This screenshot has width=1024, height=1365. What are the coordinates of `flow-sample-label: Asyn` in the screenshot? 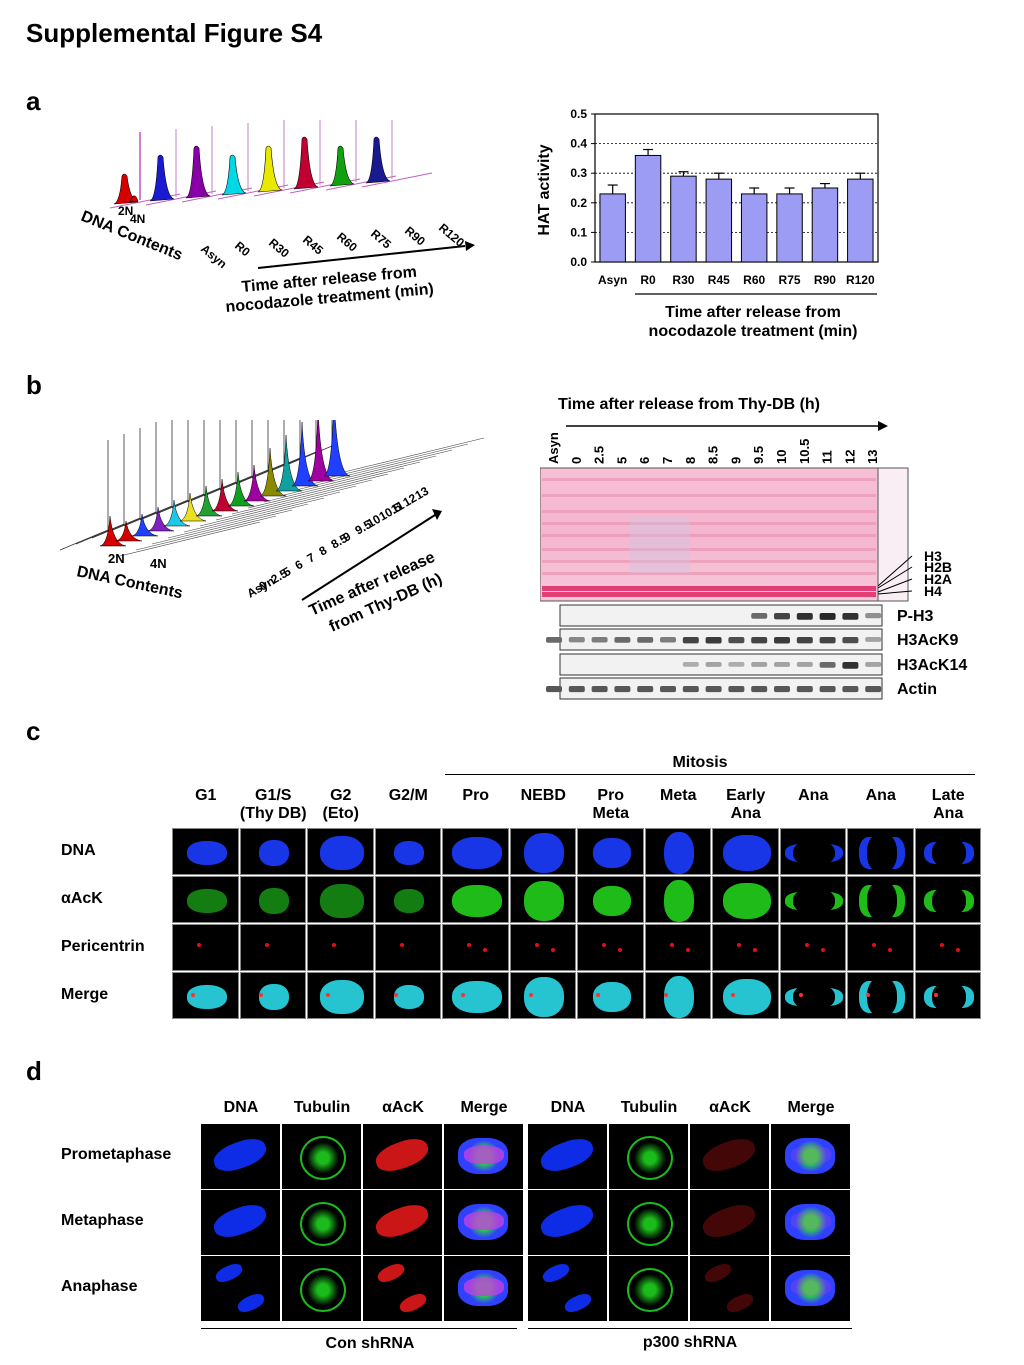 It's located at (213, 257).